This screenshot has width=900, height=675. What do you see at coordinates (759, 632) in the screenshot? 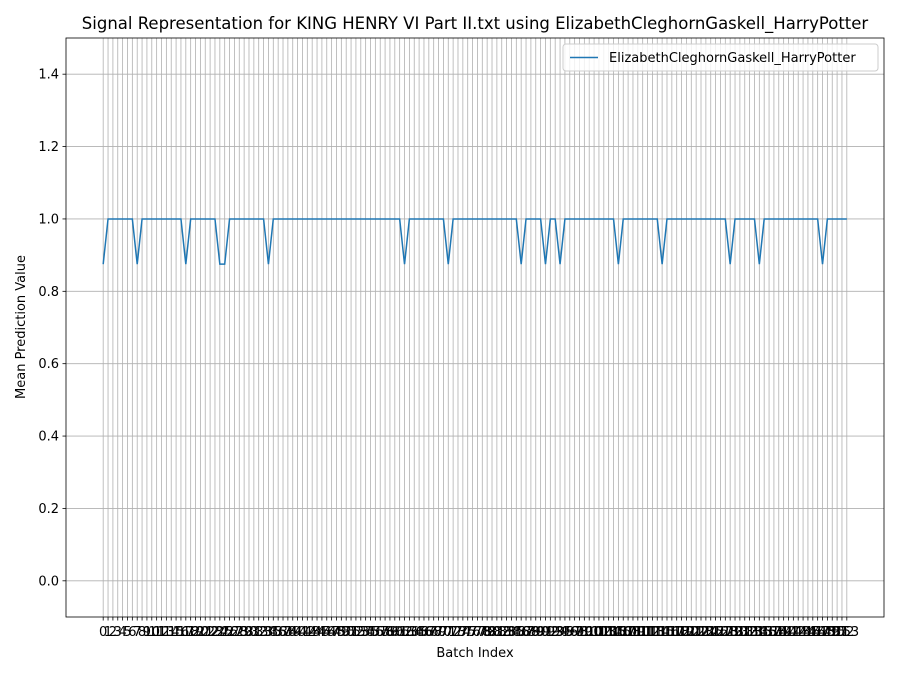
I see `x-tick-label: 135` at bounding box center [759, 632].